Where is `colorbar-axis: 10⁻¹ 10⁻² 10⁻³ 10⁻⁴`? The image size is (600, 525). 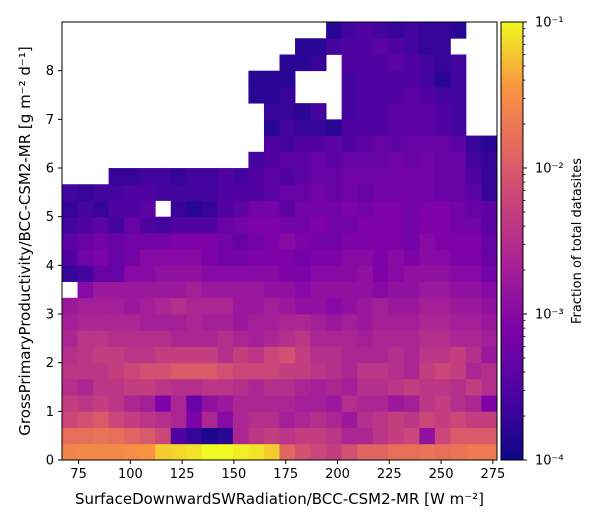
colorbar-axis: 10⁻¹ 10⁻² 10⁻³ 10⁻⁴ is located at coordinates (543, 242).